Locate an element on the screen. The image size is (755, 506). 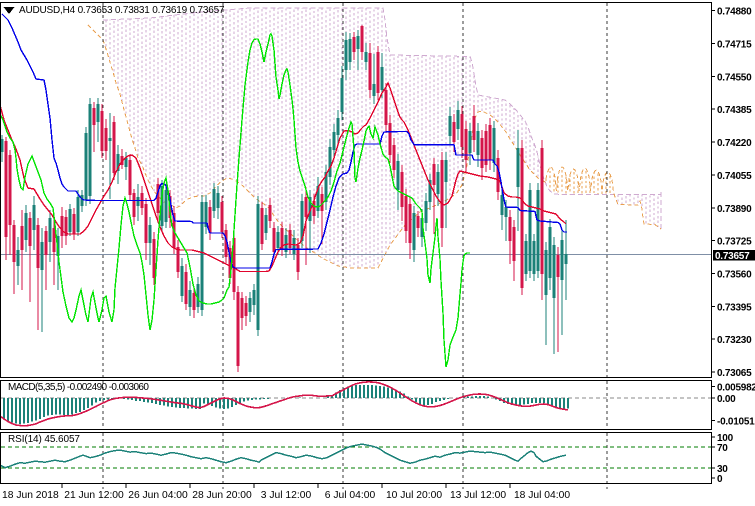
svg-text: 0.74880 is located at coordinates (734, 12).